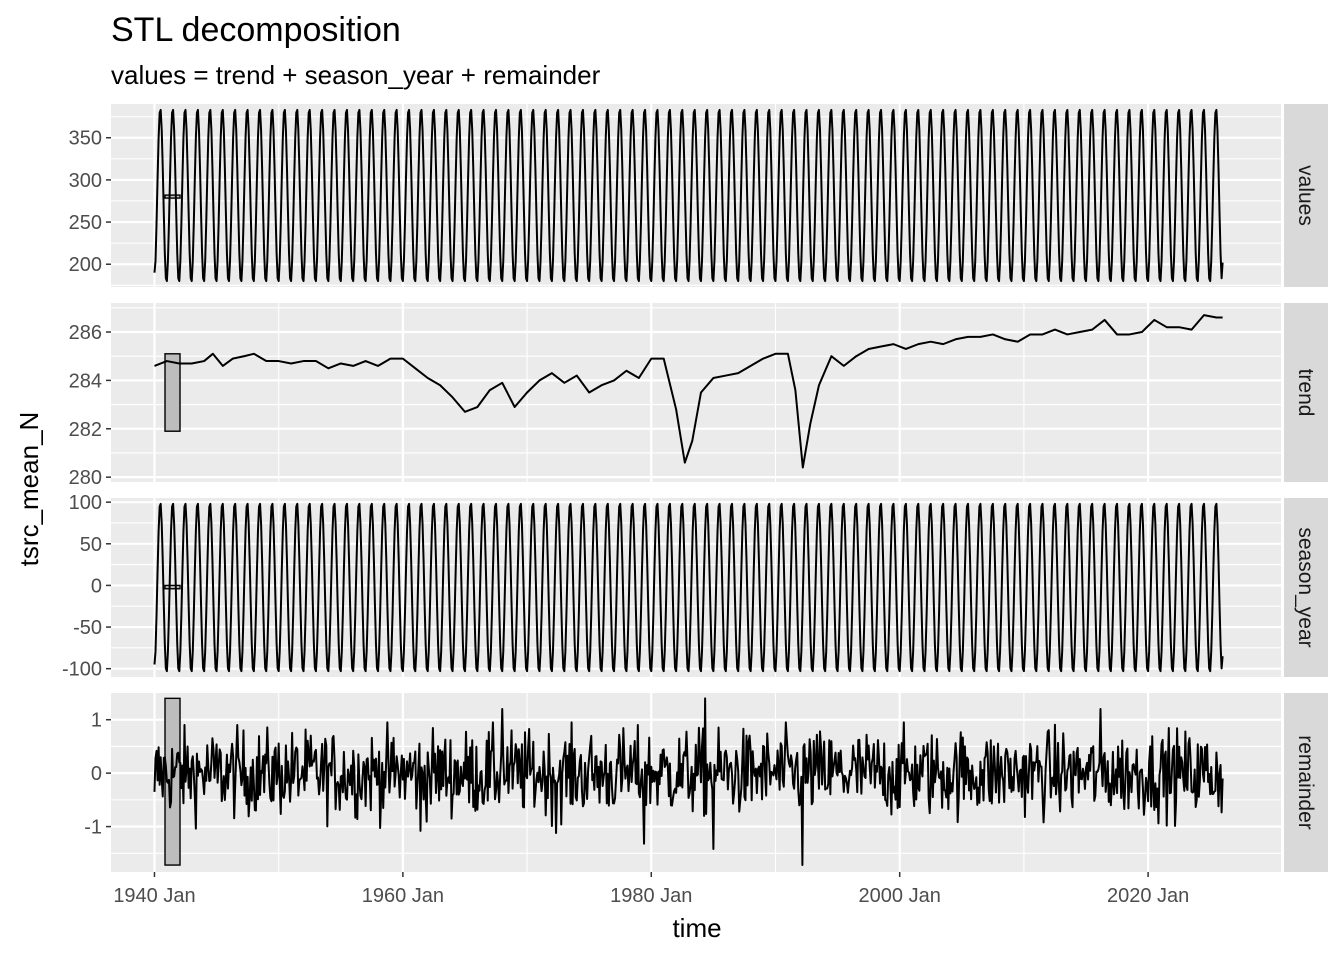 The height and width of the screenshot is (960, 1344). What do you see at coordinates (29, 489) in the screenshot?
I see `y-axis-title: tsrc_mean_N` at bounding box center [29, 489].